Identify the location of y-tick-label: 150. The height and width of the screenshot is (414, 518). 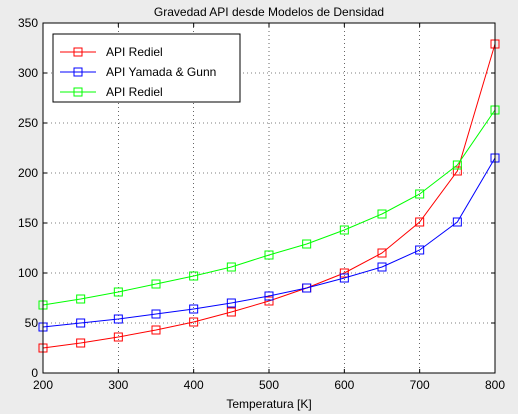
(28, 223).